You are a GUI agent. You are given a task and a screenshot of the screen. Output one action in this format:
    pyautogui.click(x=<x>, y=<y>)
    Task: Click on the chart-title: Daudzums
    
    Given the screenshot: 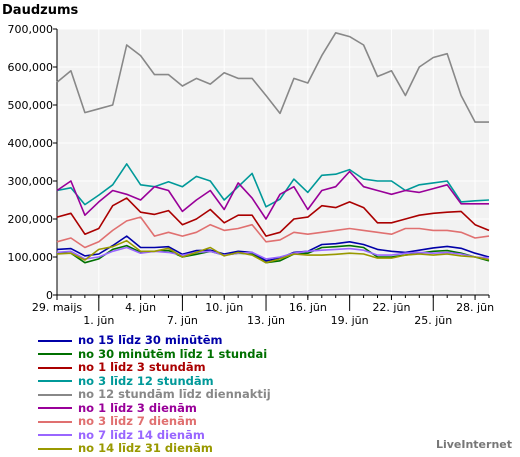 What is the action you would take?
    pyautogui.click(x=40, y=10)
    